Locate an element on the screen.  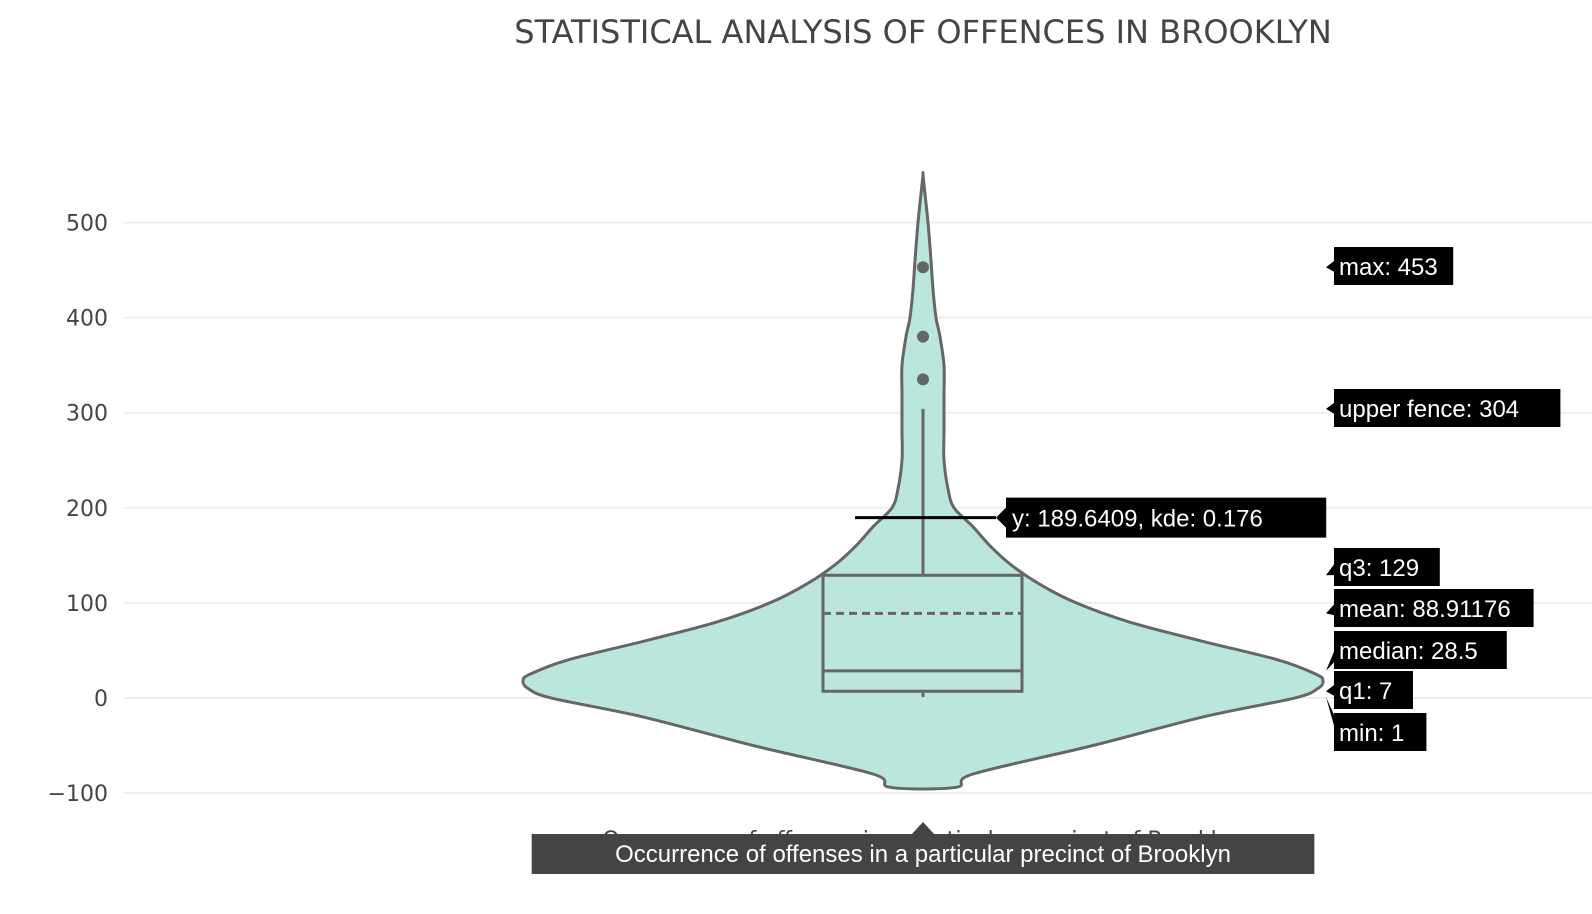
stat-tooltip-text: min: 1 is located at coordinates (1371, 733).